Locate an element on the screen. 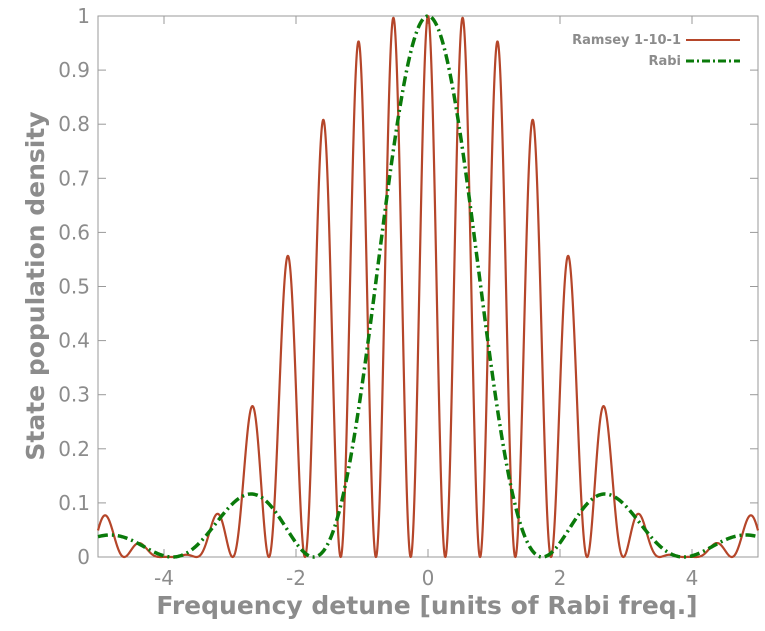 This screenshot has width=765, height=631. y-tick-label: 0.1 is located at coordinates (74, 503).